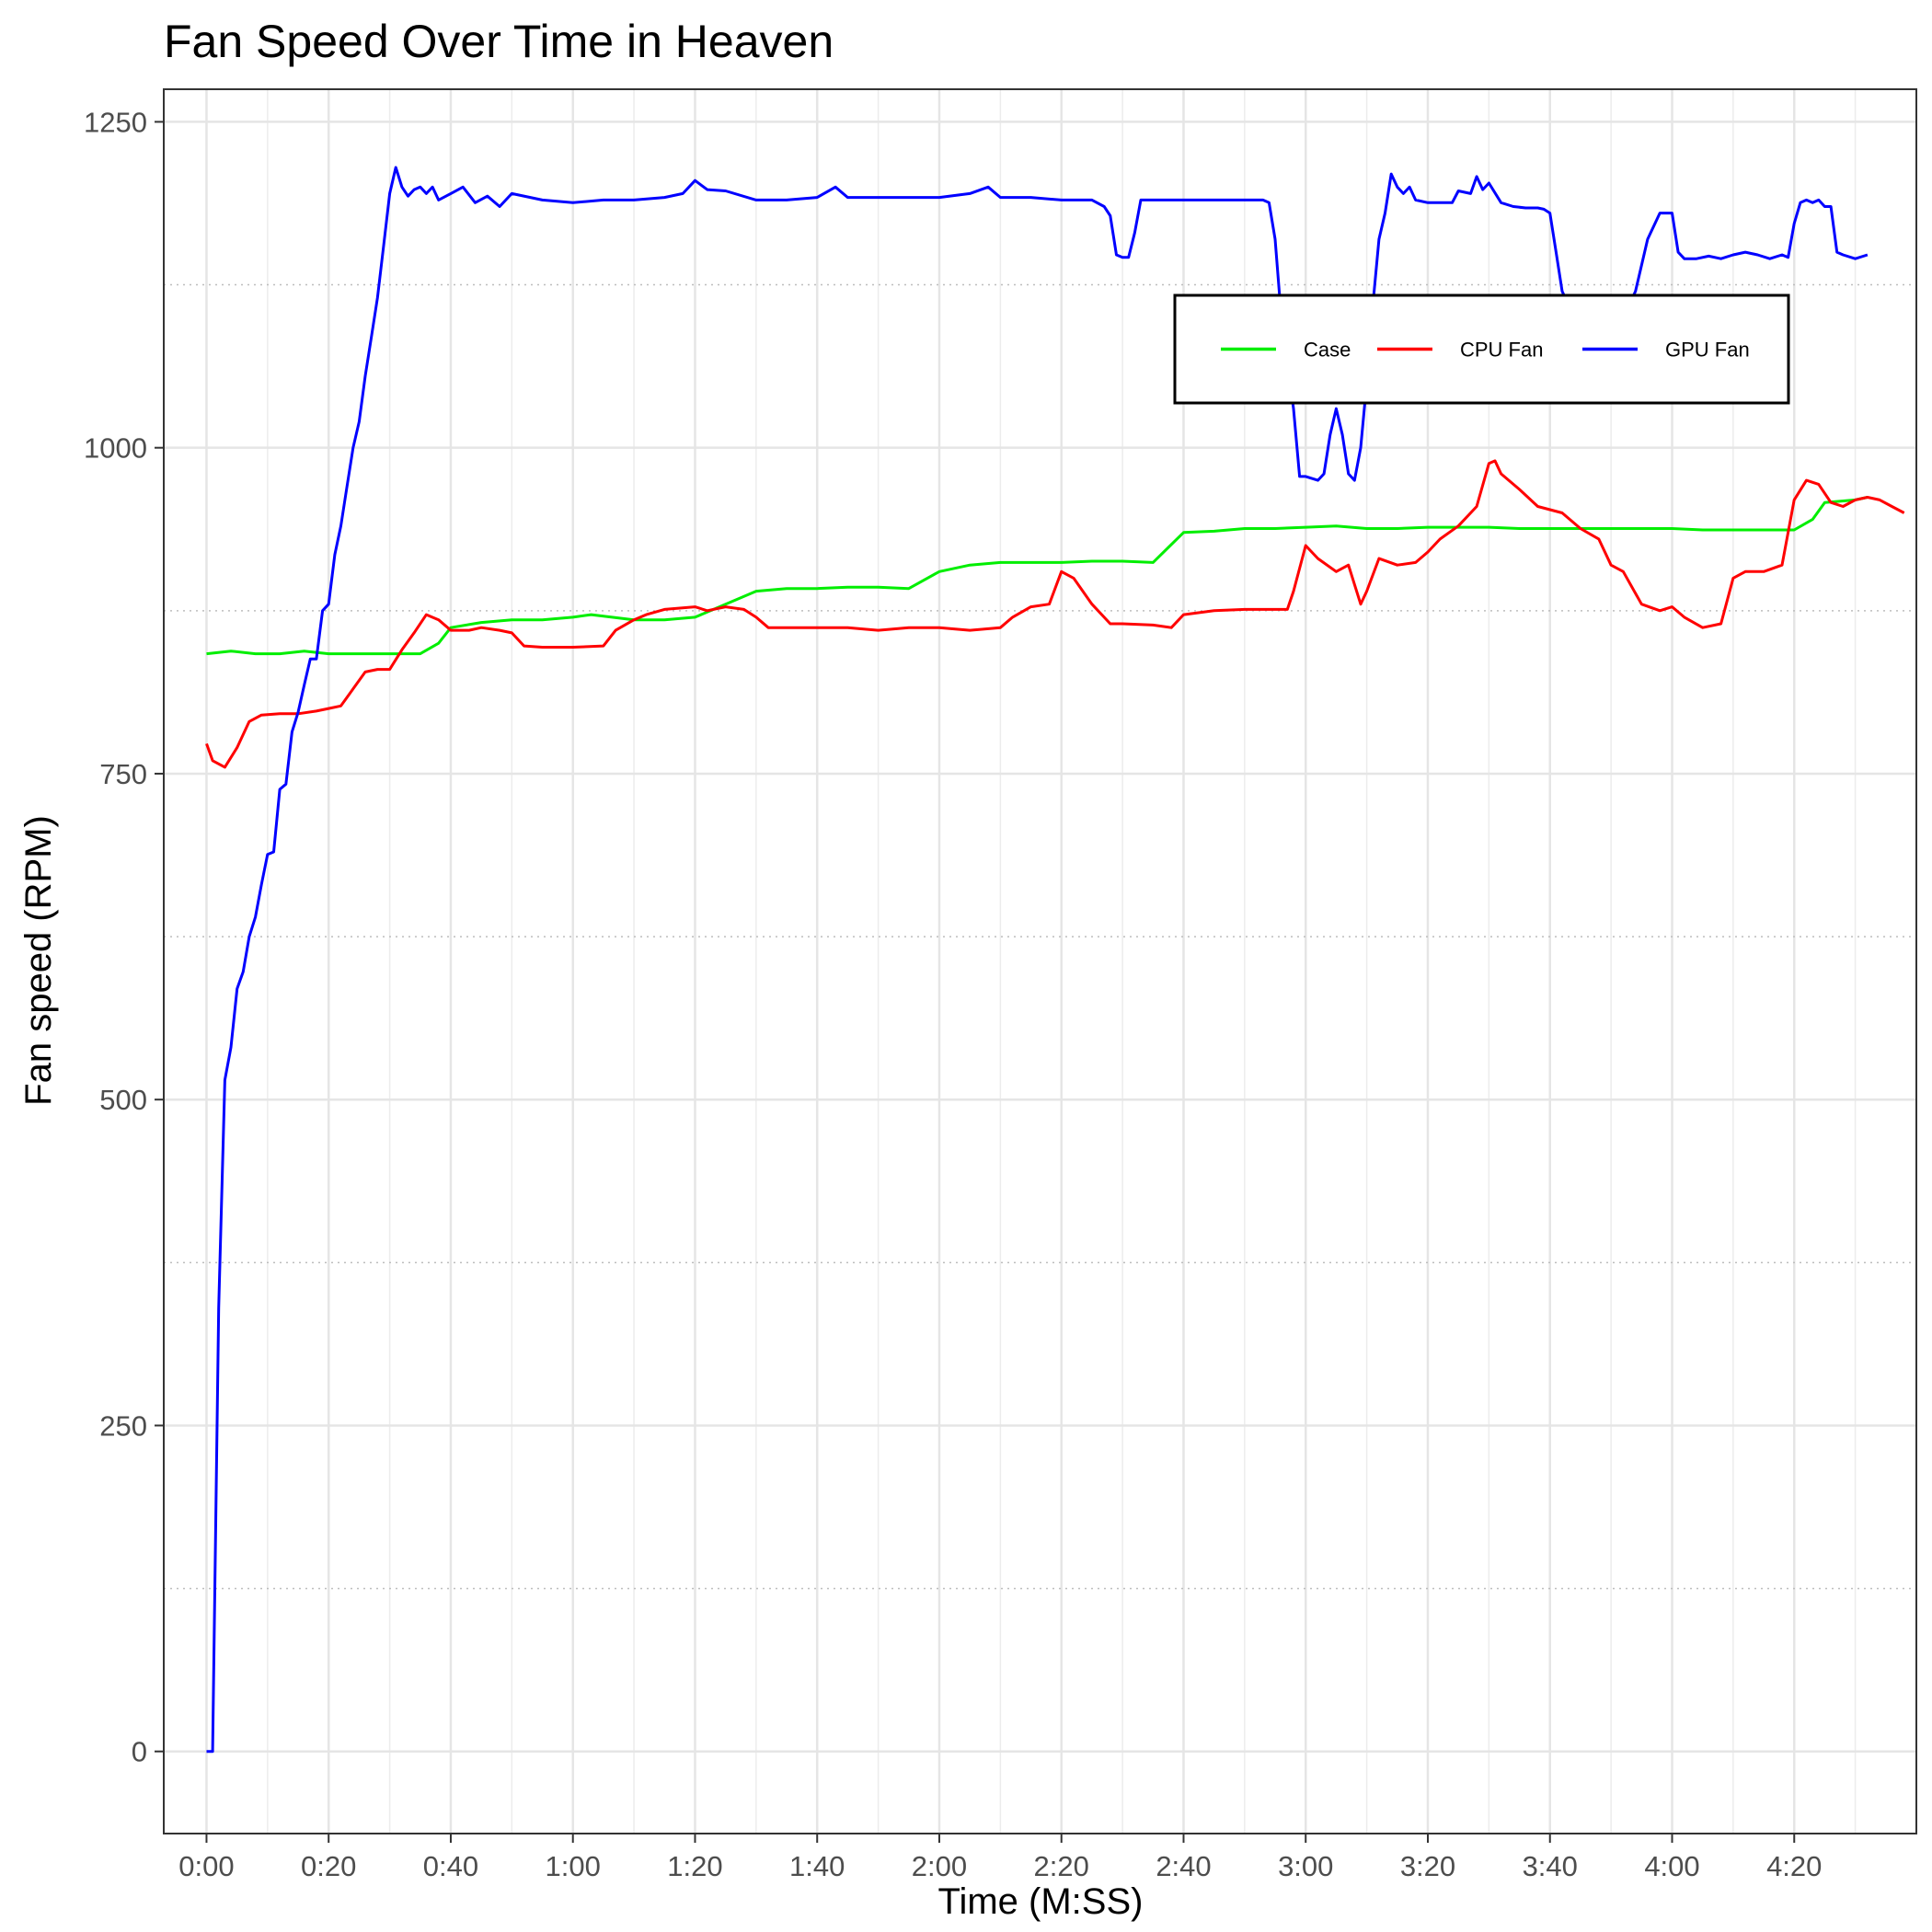  Describe the element at coordinates (694, 1866) in the screenshot. I see `x-tick-label: 1:20` at that location.